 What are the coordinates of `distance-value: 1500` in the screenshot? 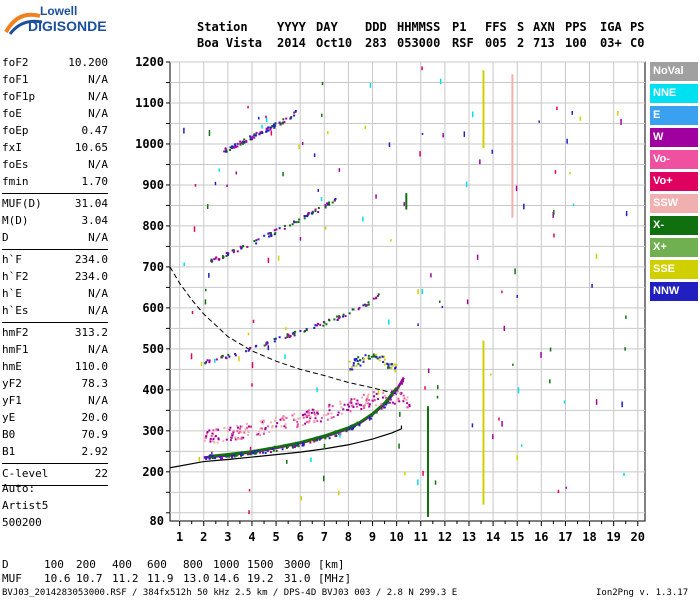 It's located at (260, 564).